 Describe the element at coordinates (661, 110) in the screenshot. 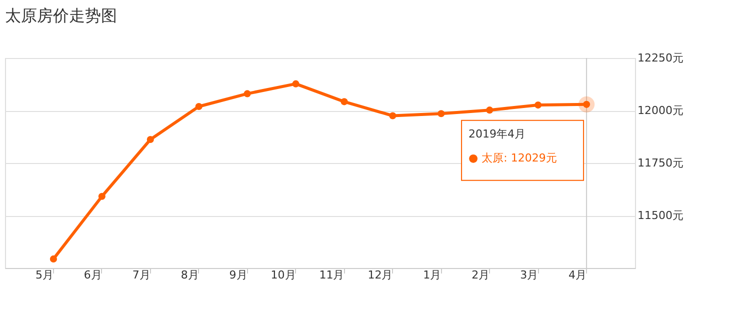

I see `y-tick-label: 12000元` at that location.